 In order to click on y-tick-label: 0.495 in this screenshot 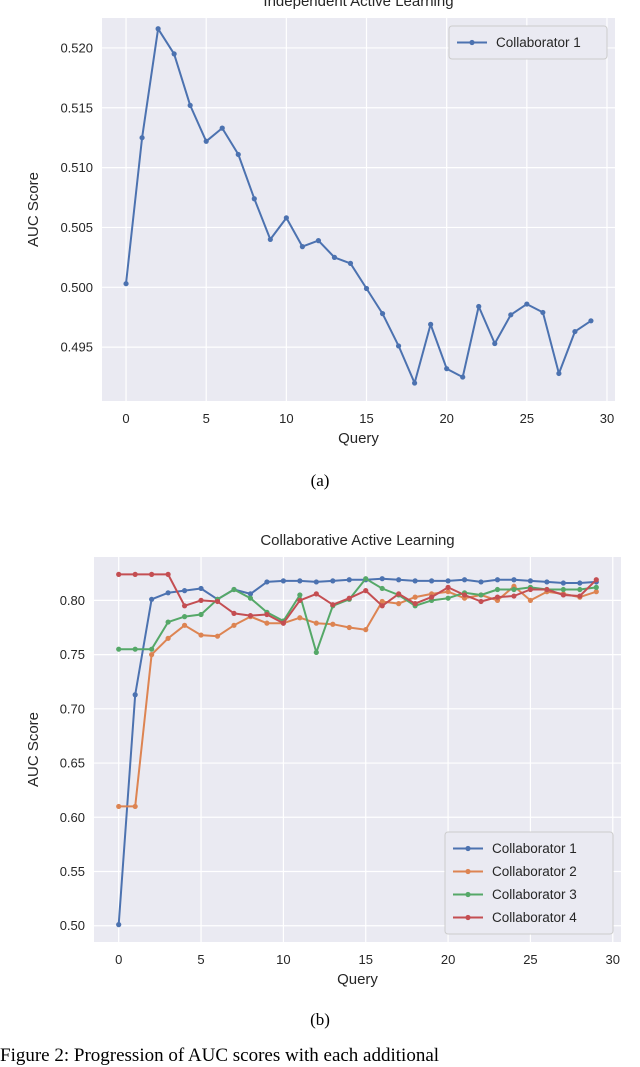, I will do `click(76, 347)`.